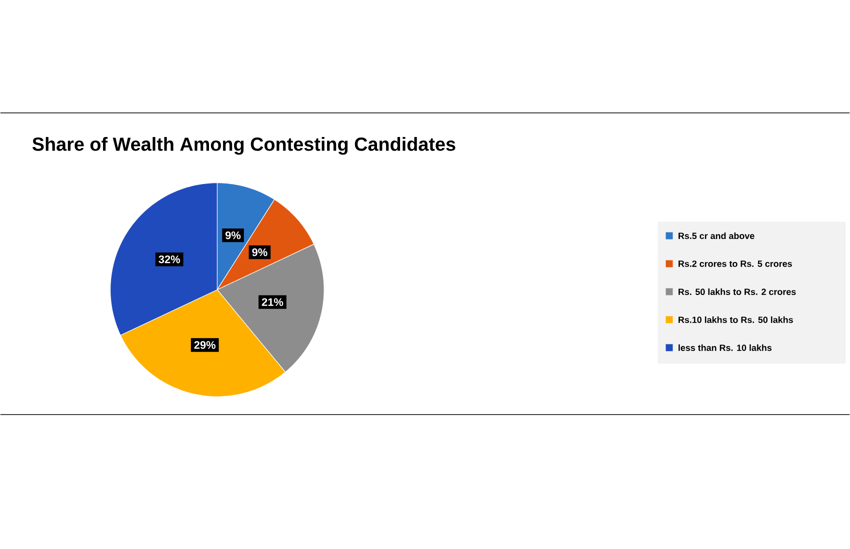 The image size is (850, 549). I want to click on legend-label: Rs.10 lakhs to Rs. 50 lakhs, so click(735, 319).